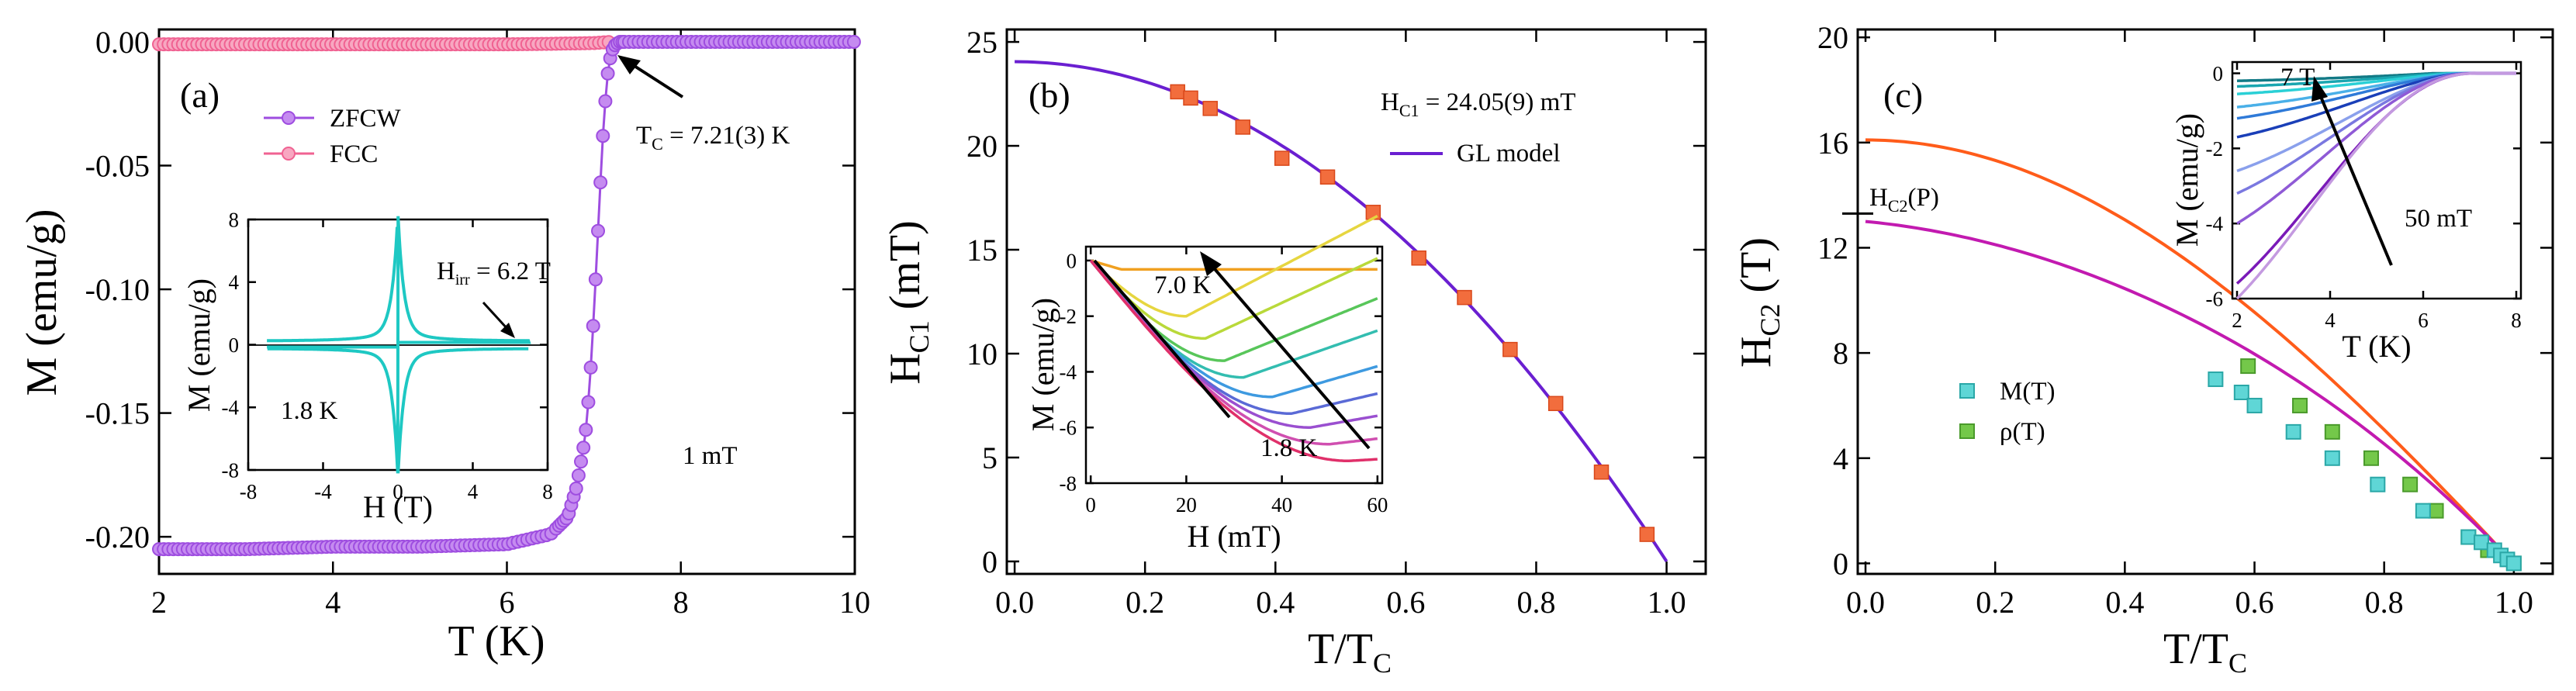 Image resolution: width=2576 pixels, height=691 pixels. I want to click on panel-c-legend: M(T) ρ(T), so click(2007, 412).